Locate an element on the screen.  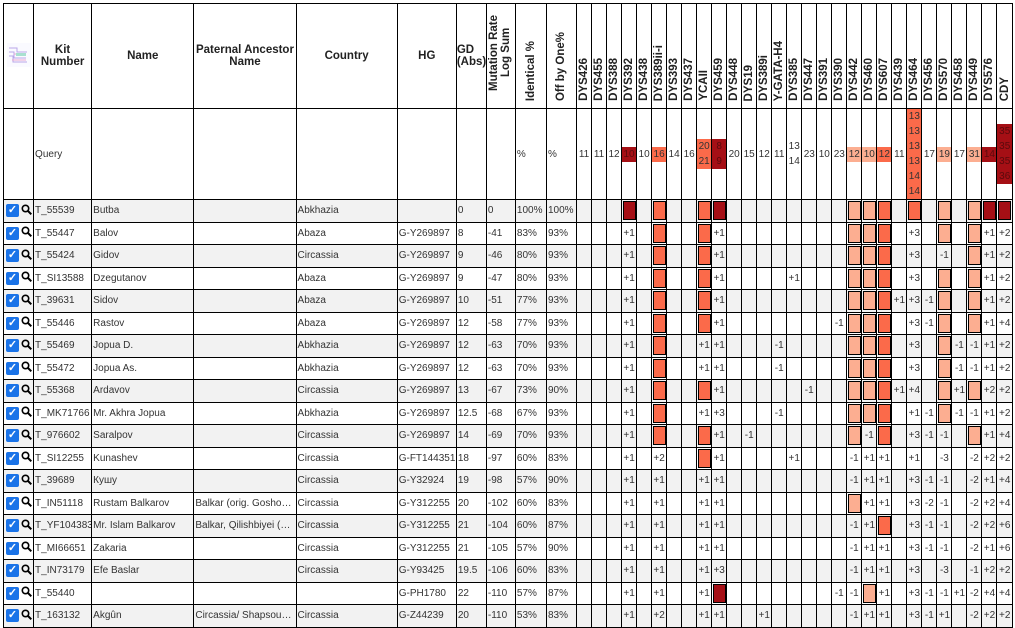
marker-header-dys392: DYS392 is located at coordinates (629, 56).